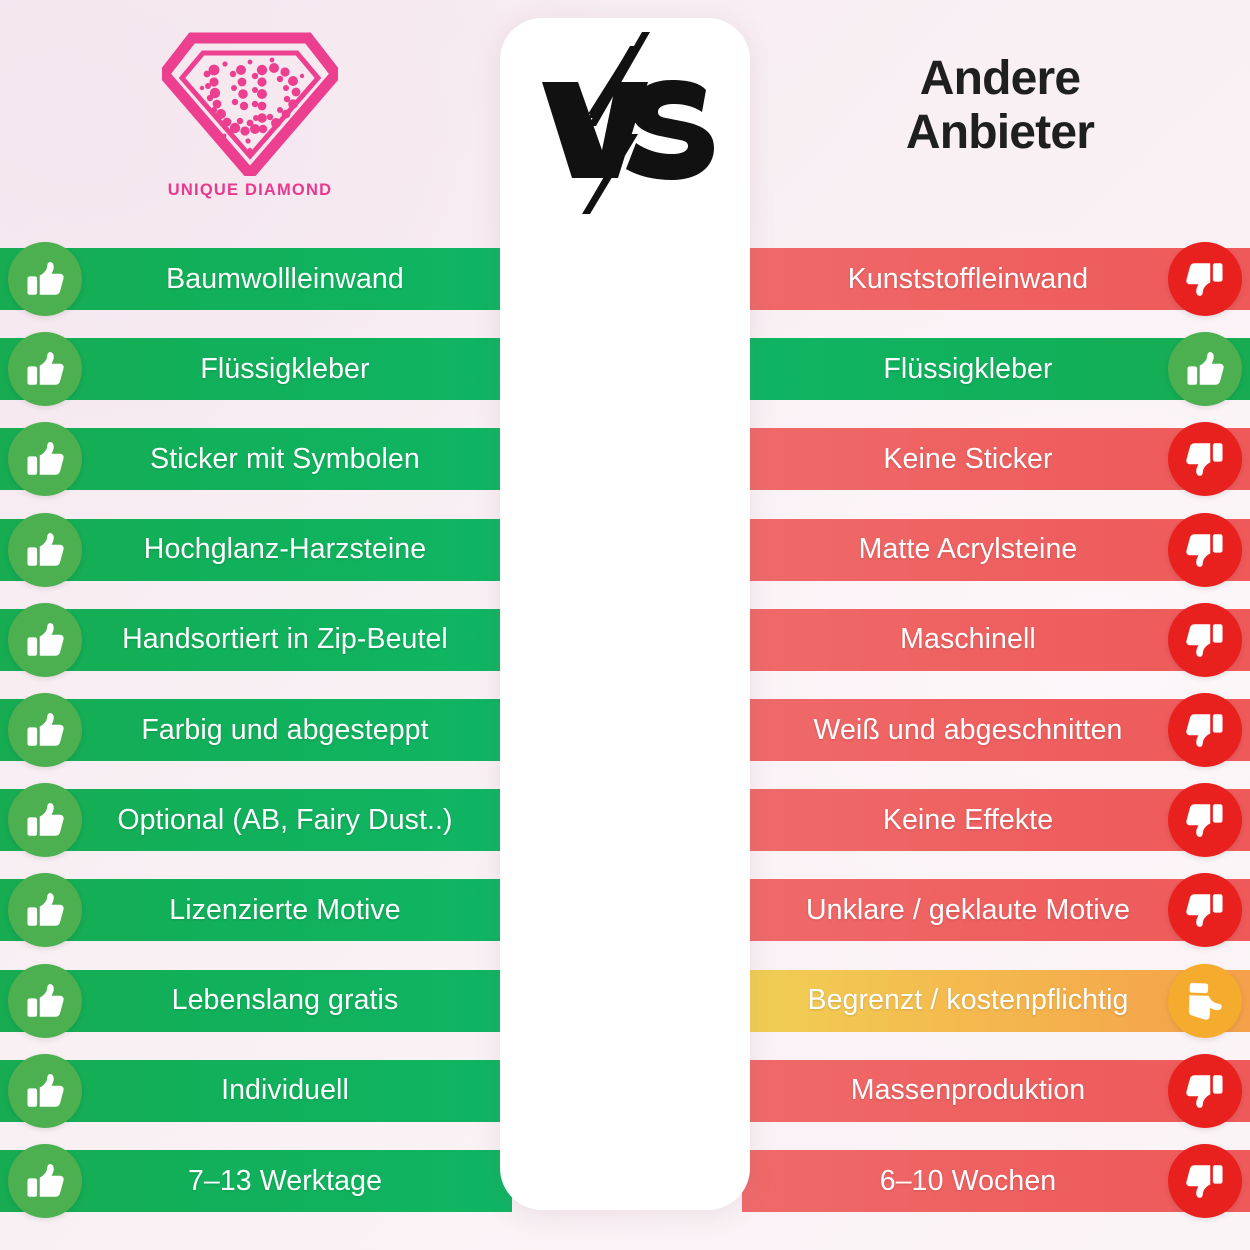  Describe the element at coordinates (625, 369) in the screenshot. I see `comparison-row: FlüssigkleberFlüssigkleberKleber` at that location.